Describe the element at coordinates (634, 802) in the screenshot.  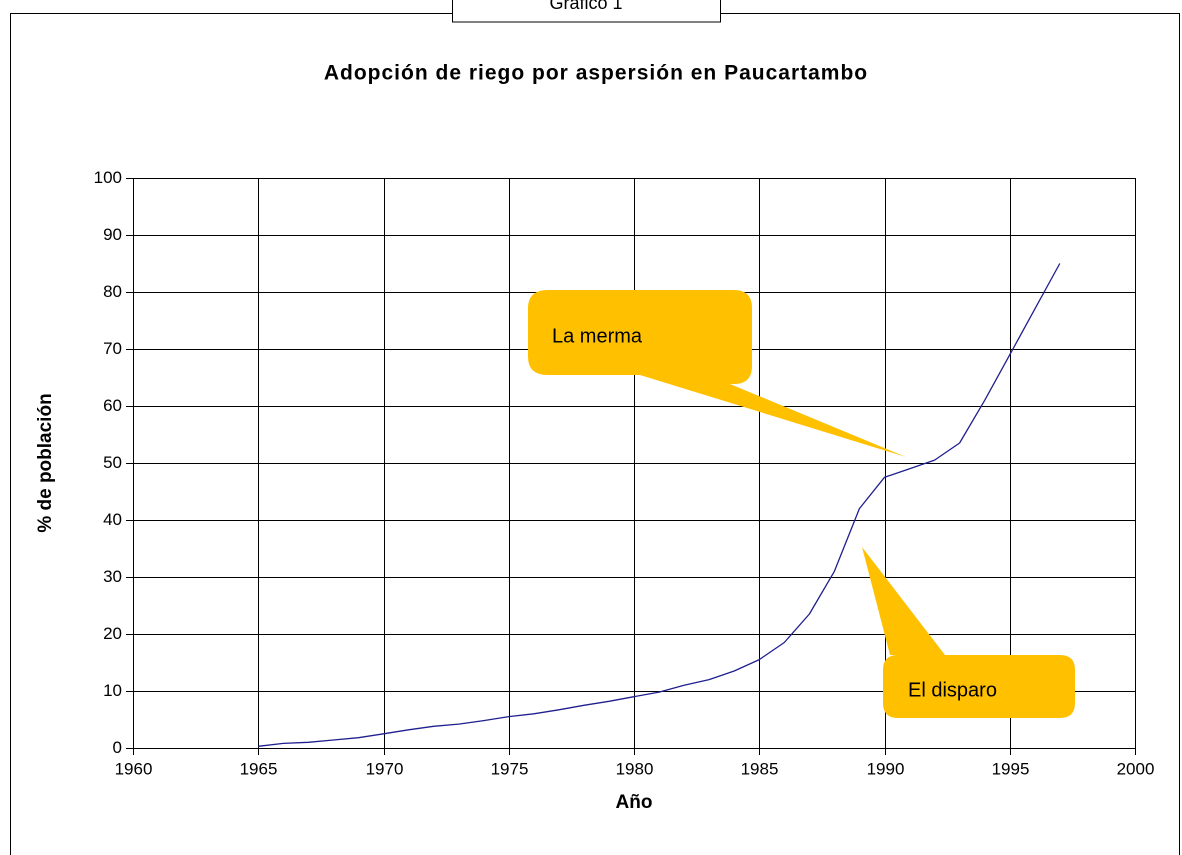
I see `x-axis-label: Año` at that location.